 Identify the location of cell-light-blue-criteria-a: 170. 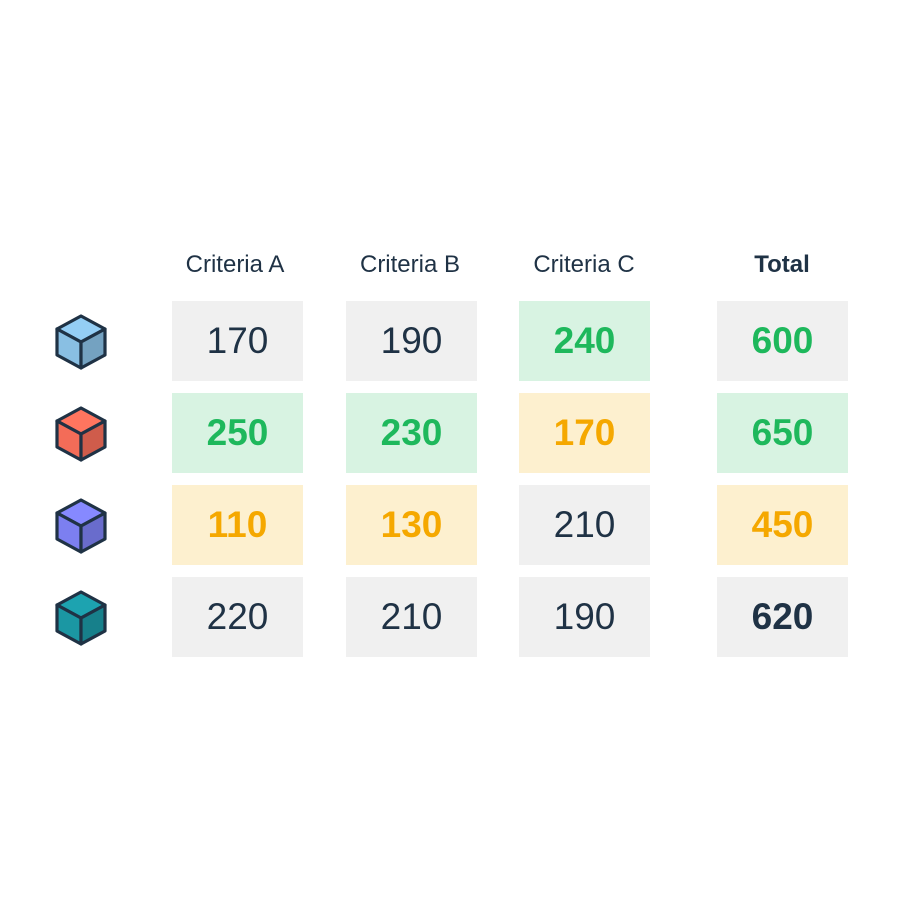
(237, 341).